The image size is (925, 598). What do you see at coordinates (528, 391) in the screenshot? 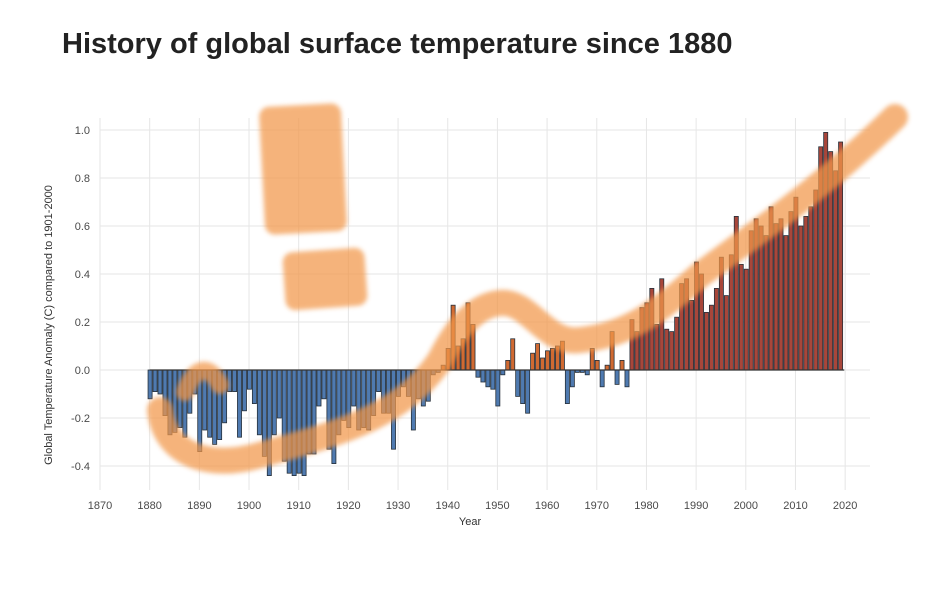
I see `bar-1956` at bounding box center [528, 391].